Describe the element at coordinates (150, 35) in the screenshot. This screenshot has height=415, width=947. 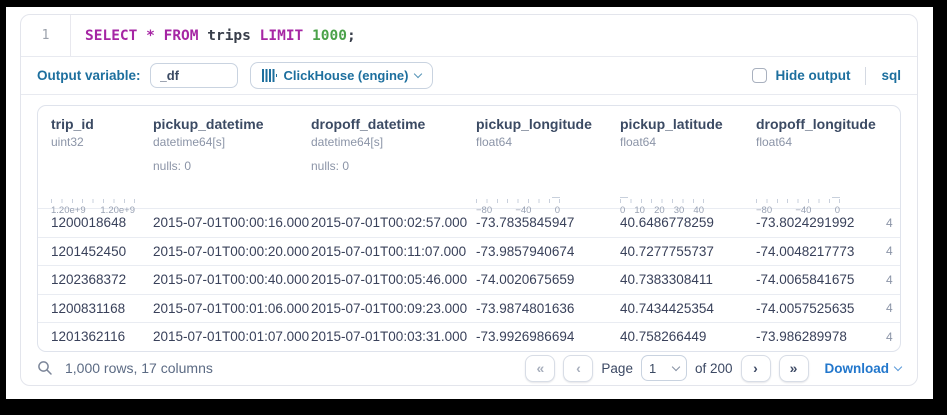
I see `sql-token: *` at that location.